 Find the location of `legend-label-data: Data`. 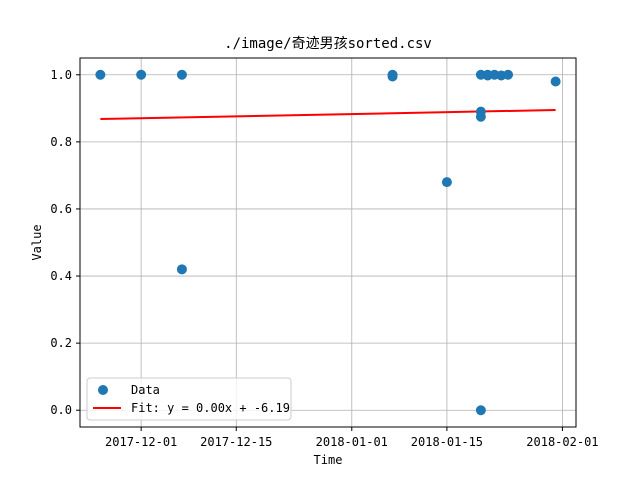

legend-label-data: Data is located at coordinates (145, 390).